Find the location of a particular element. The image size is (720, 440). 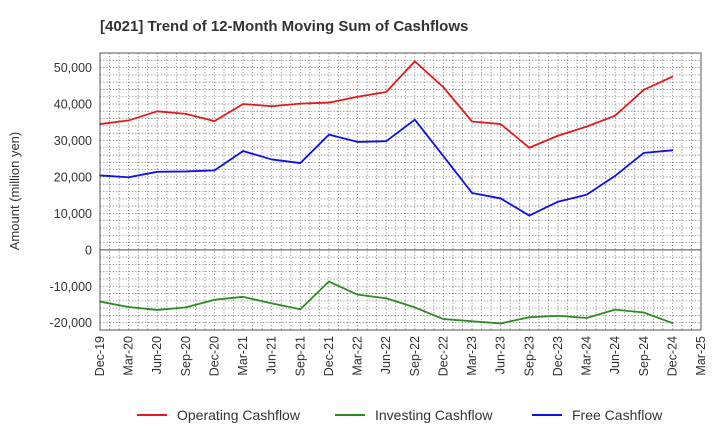

x-tick-label: Jun-21 is located at coordinates (272, 355).